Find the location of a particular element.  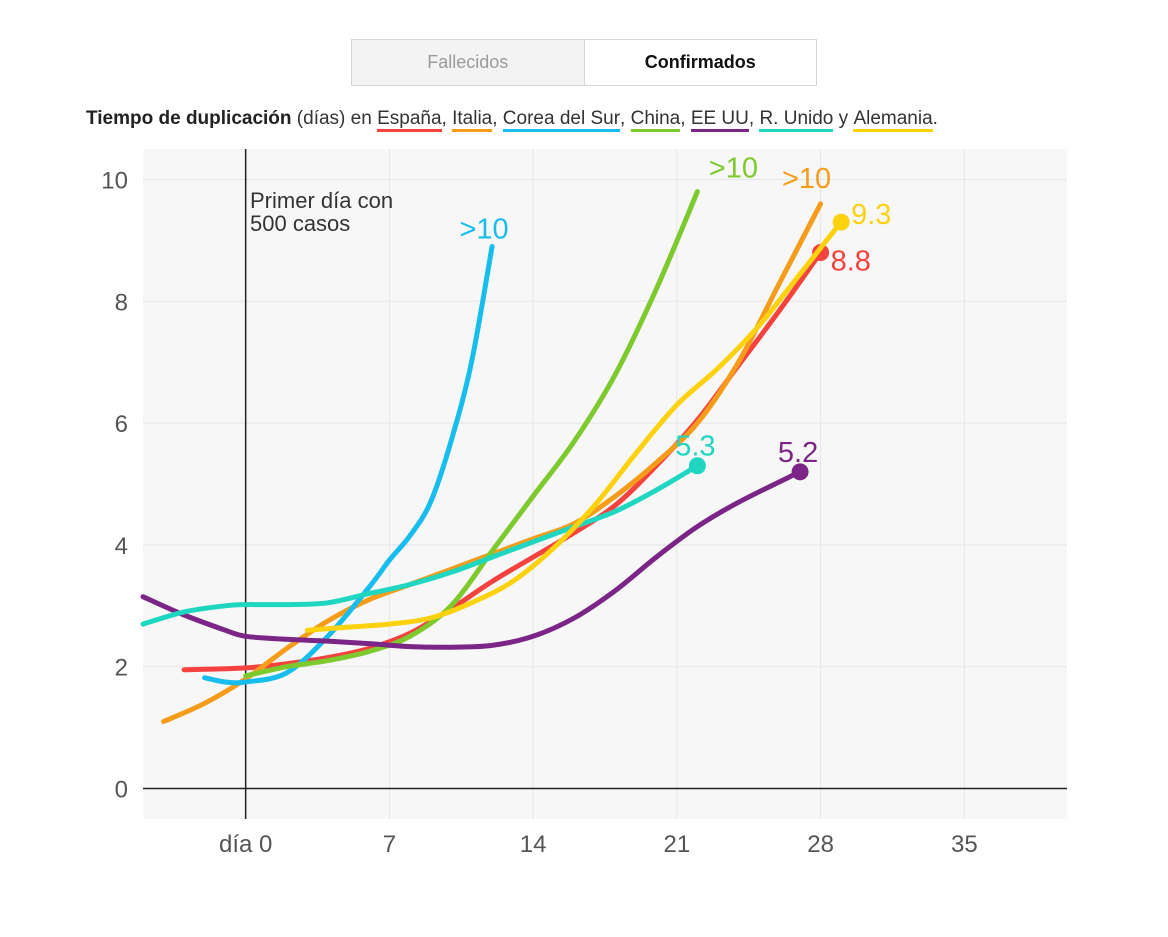

x-tick-label: 35 is located at coordinates (964, 844).